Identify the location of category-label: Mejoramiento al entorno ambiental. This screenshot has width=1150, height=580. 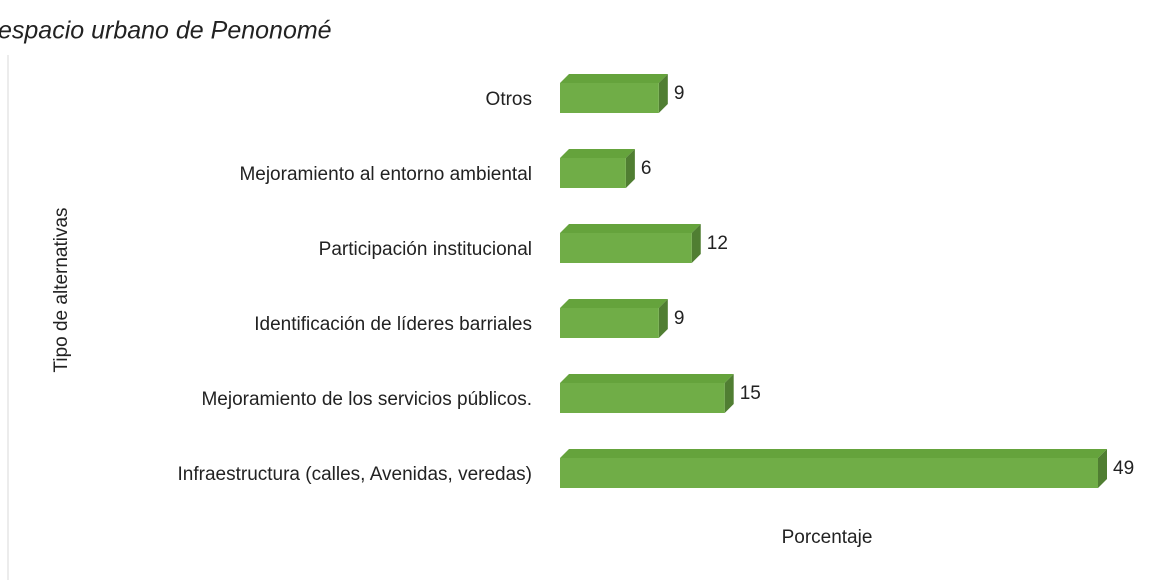
(385, 174).